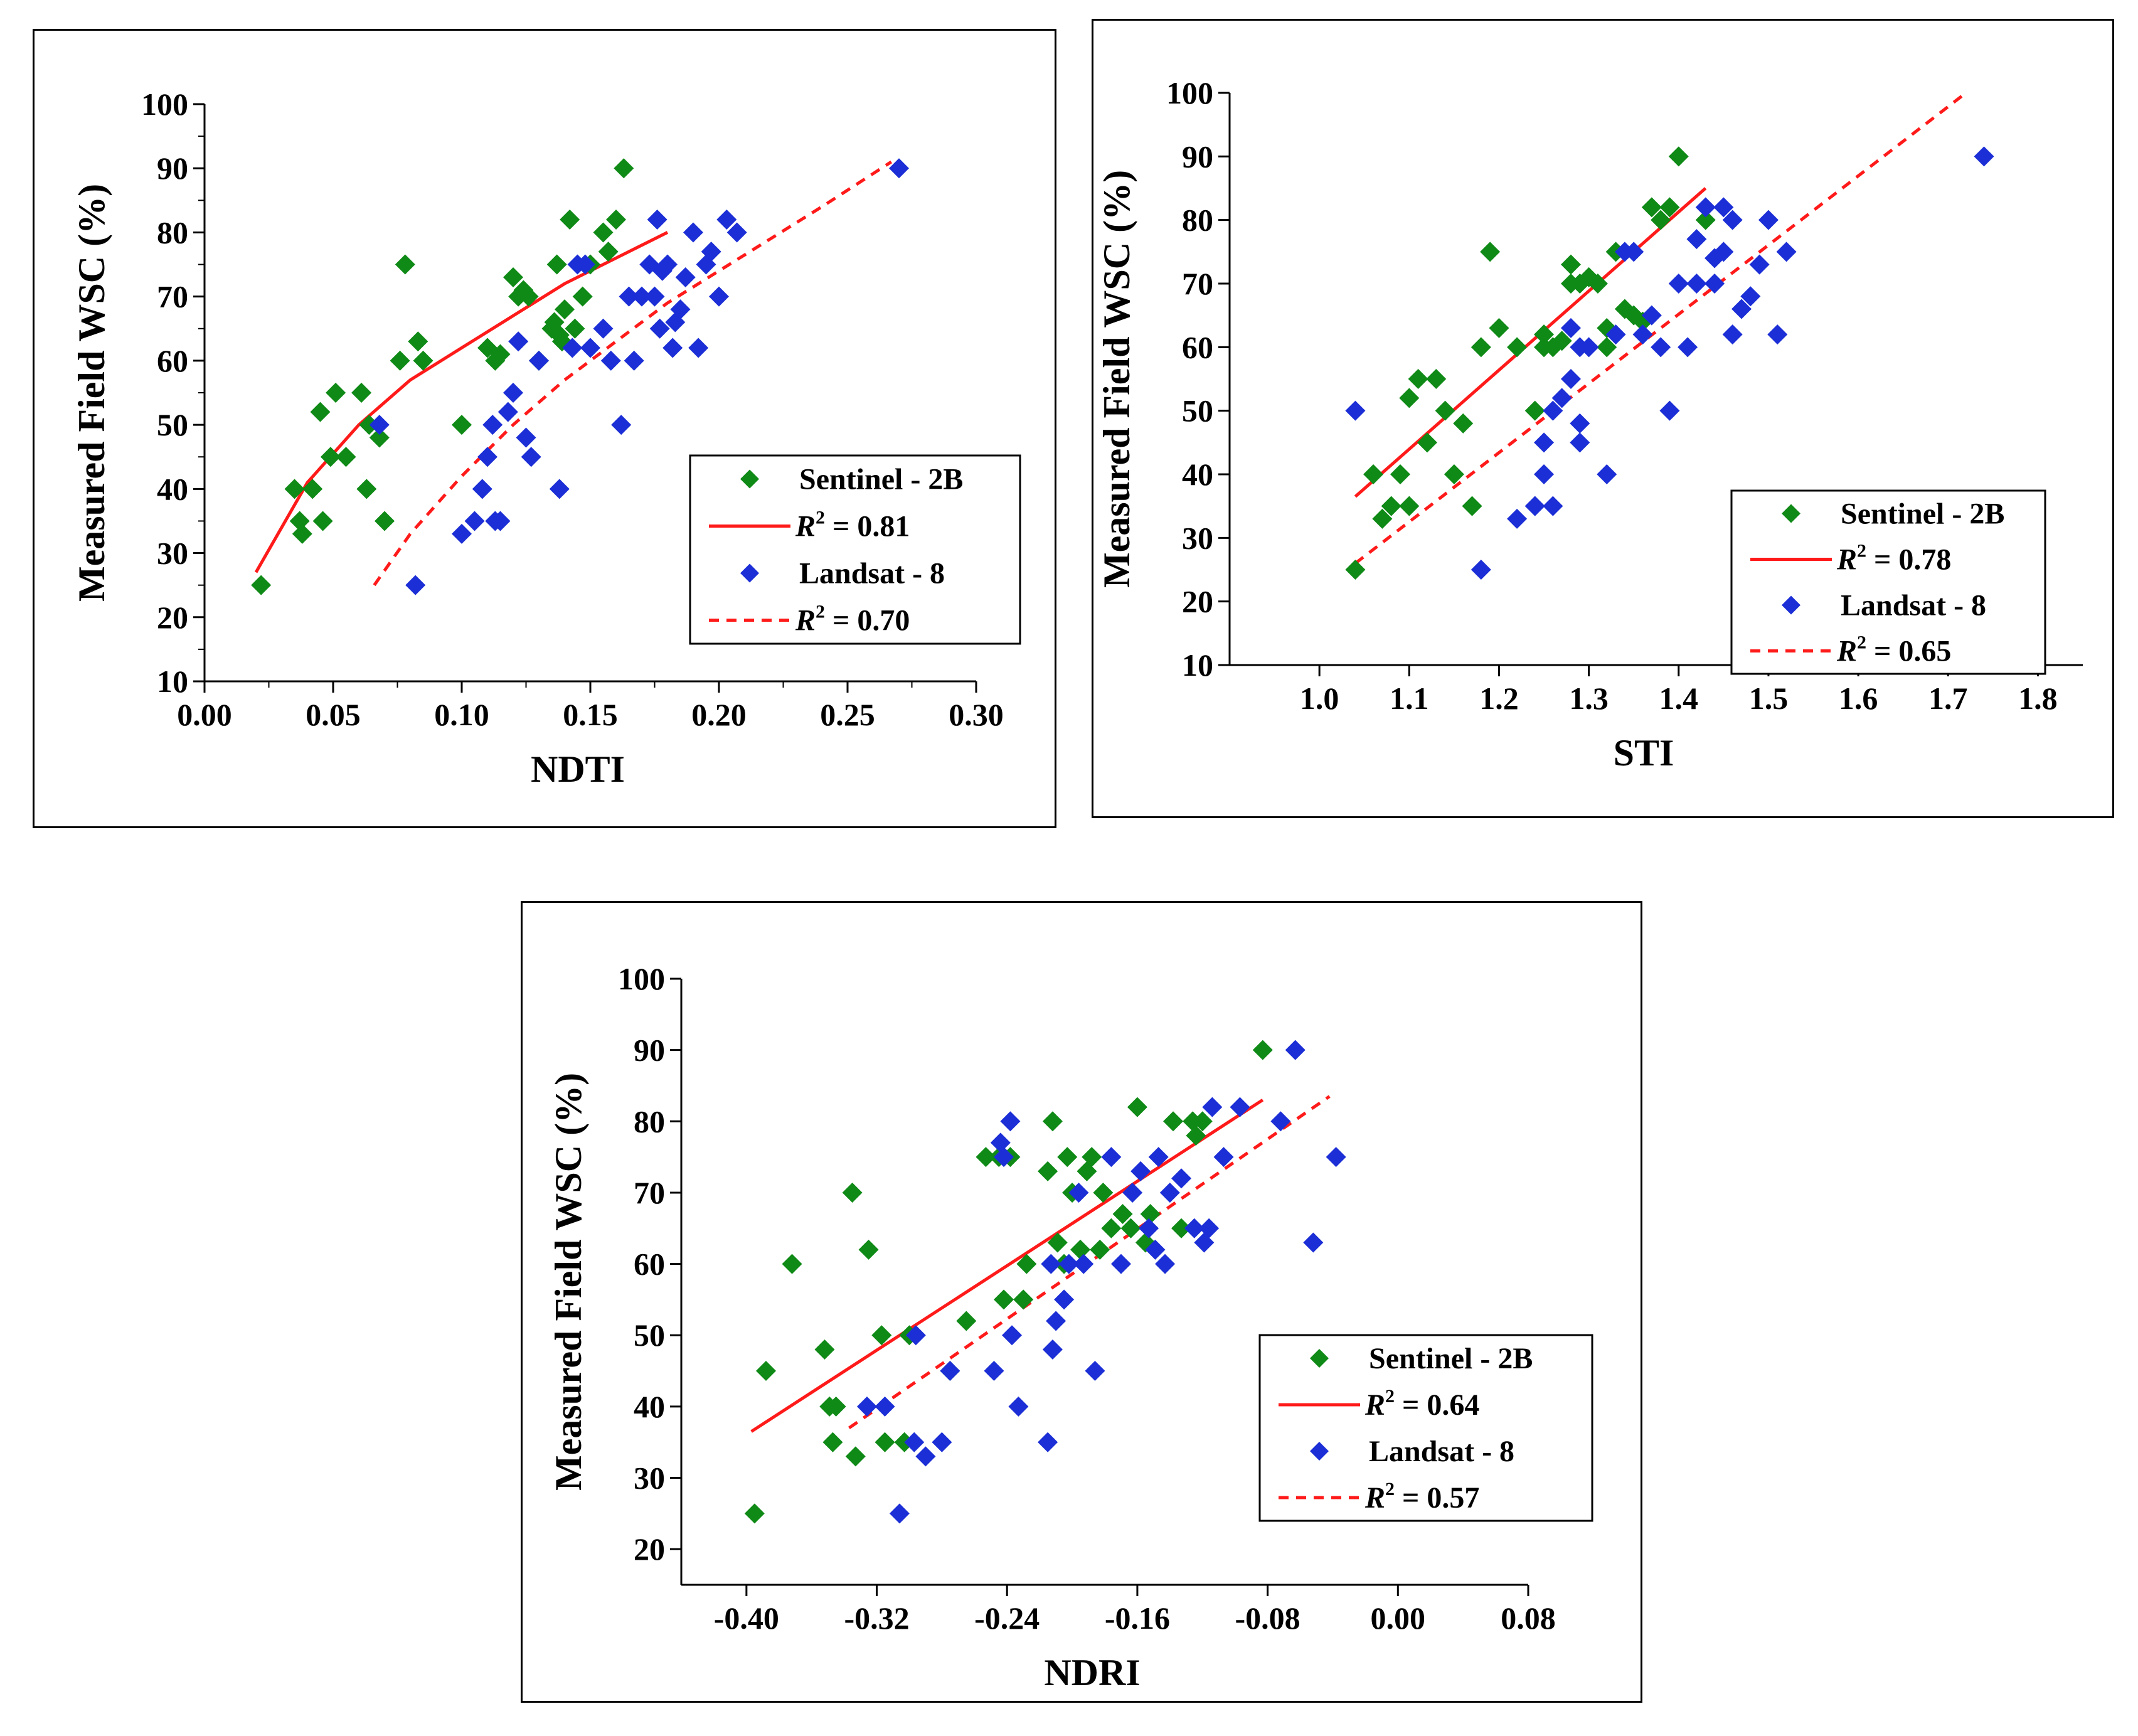 The image size is (2138, 1736). What do you see at coordinates (1089, 1262) in the screenshot?
I see `fit-line-landsat` at bounding box center [1089, 1262].